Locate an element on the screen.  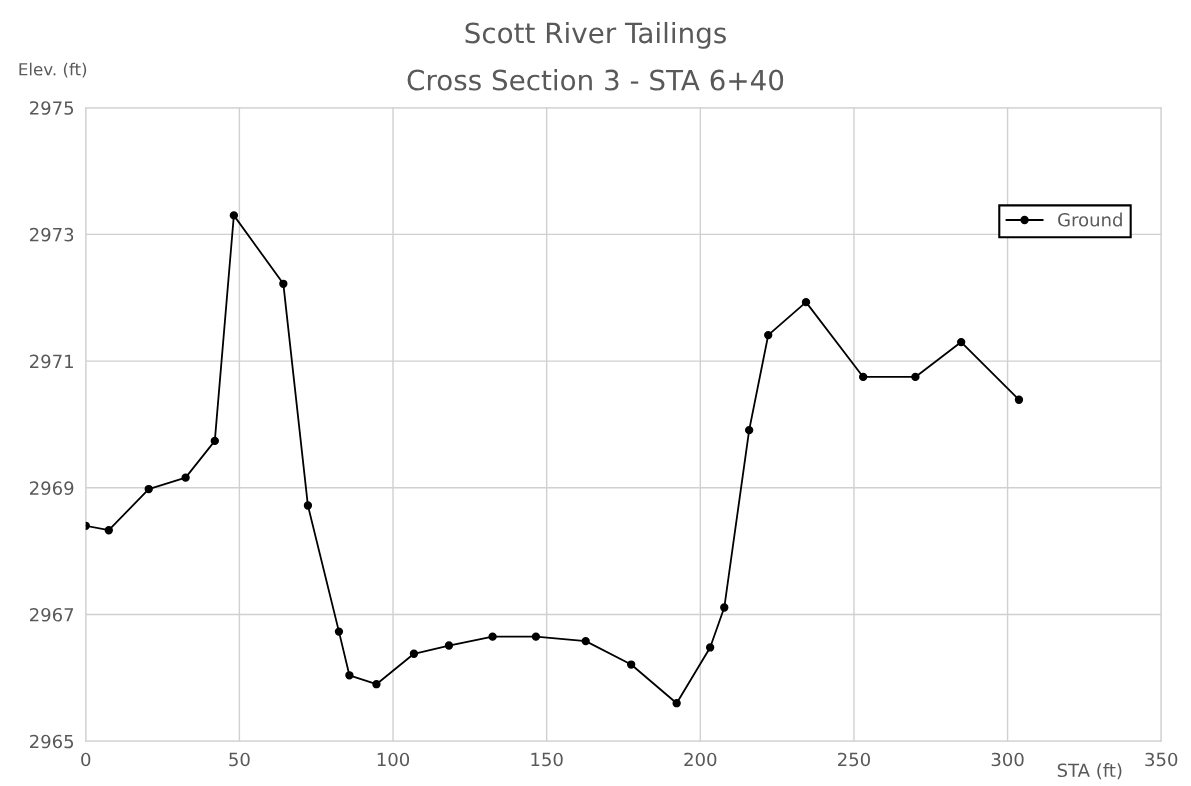
y-tick-label: 2973 is located at coordinates (52, 234).